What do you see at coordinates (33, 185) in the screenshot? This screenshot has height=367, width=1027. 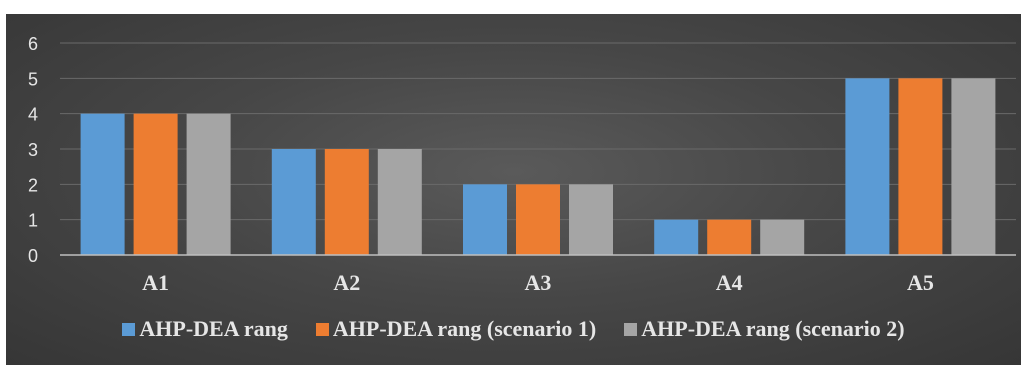 I see `y-tick-label: 2` at bounding box center [33, 185].